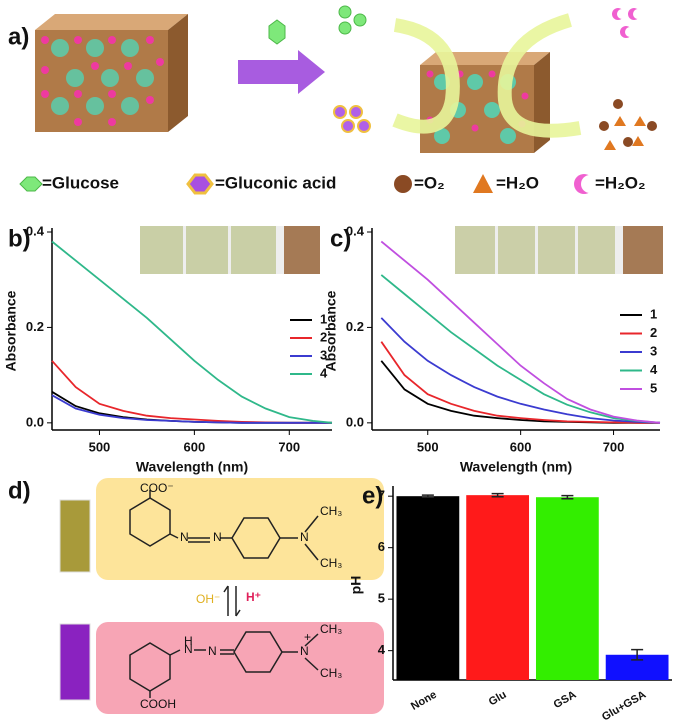 This screenshot has width=686, height=726. What do you see at coordinates (275, 182) in the screenshot?
I see `legend-label: =Gluconic acid` at bounding box center [275, 182].